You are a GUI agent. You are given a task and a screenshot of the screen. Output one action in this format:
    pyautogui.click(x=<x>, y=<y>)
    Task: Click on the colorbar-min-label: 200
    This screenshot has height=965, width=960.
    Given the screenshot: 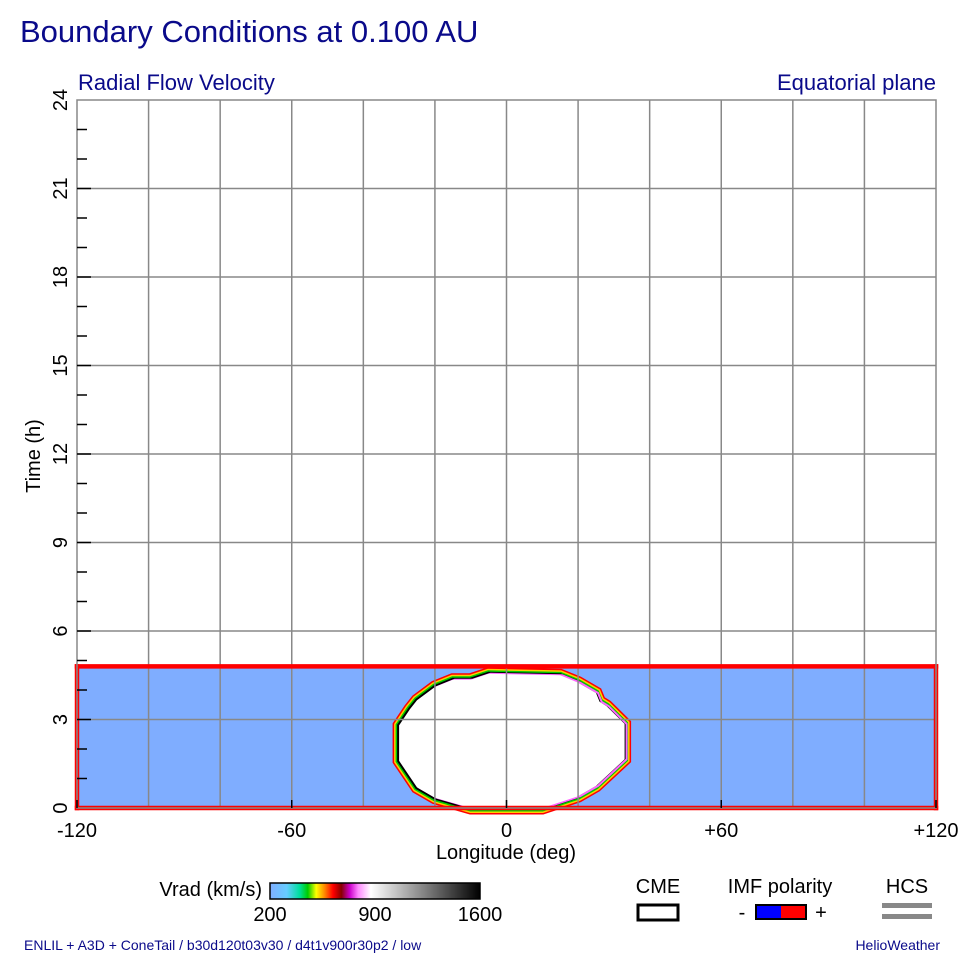 What is the action you would take?
    pyautogui.click(x=269, y=915)
    